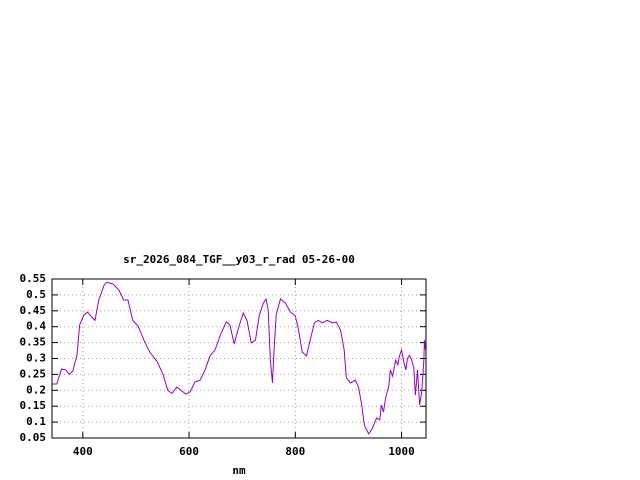  I want to click on y-tick-label: 0.35, so click(33, 342).